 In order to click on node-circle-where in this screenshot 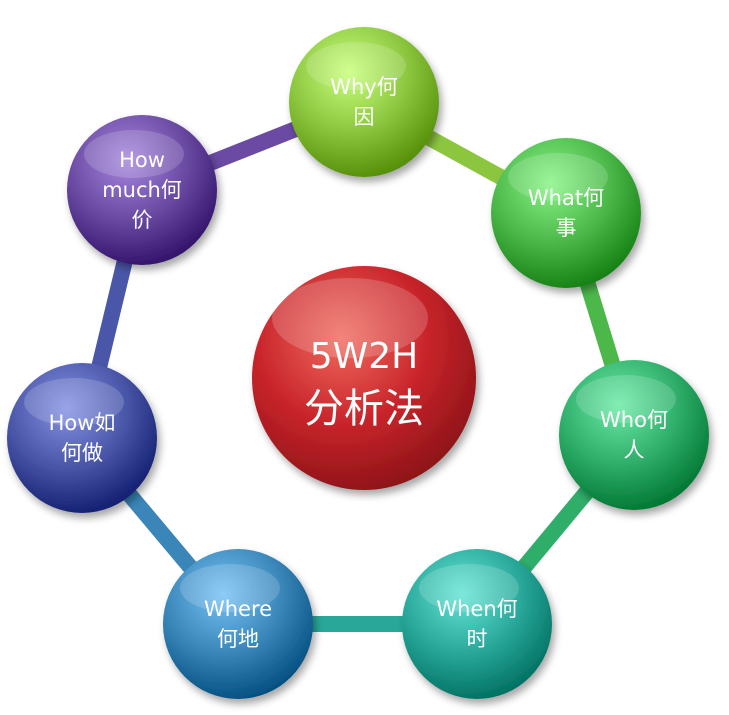, I will do `click(238, 624)`.